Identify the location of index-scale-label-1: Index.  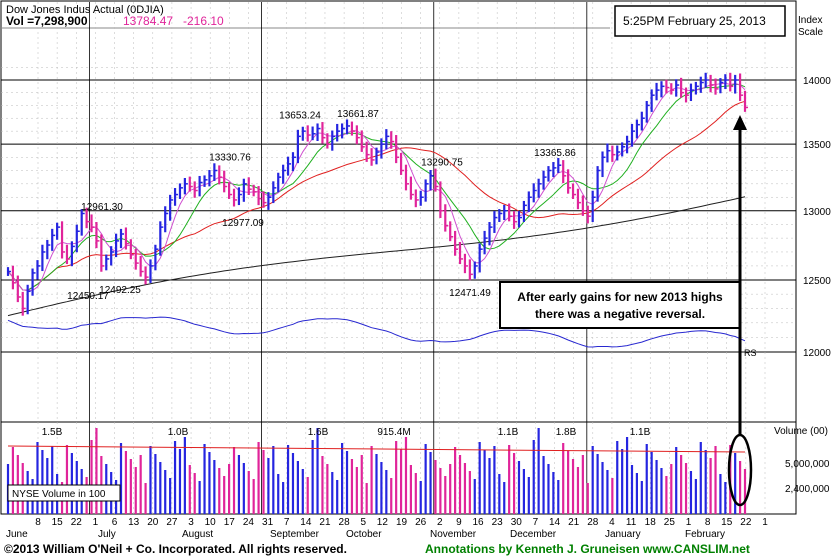
(810, 20).